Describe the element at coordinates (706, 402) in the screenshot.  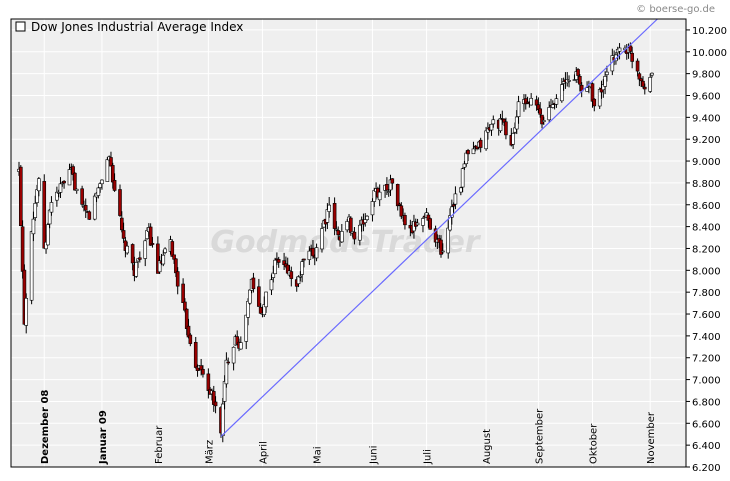
I see `y-tick-label: 6.800` at that location.